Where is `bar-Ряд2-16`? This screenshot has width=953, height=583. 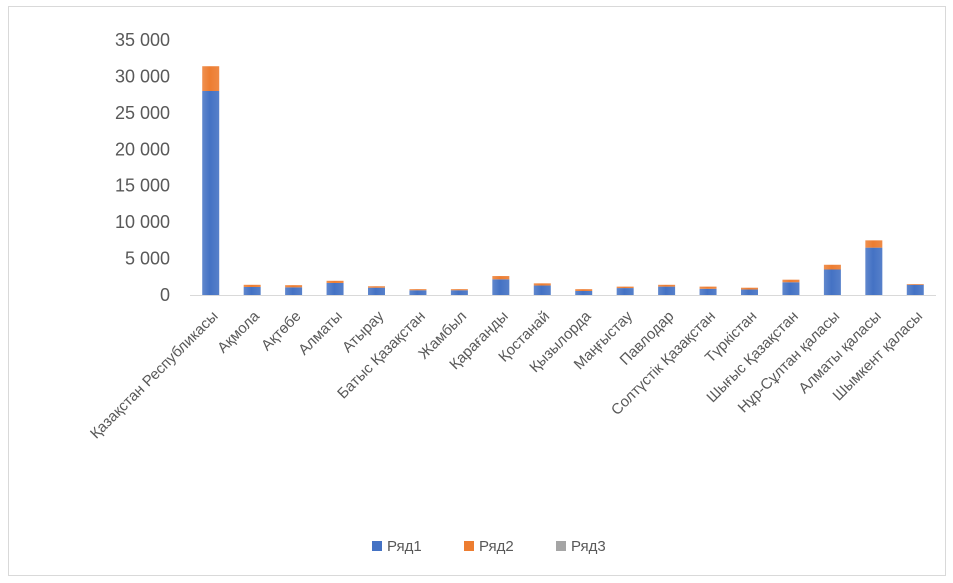
bar-Ряд2-16 is located at coordinates (874, 244).